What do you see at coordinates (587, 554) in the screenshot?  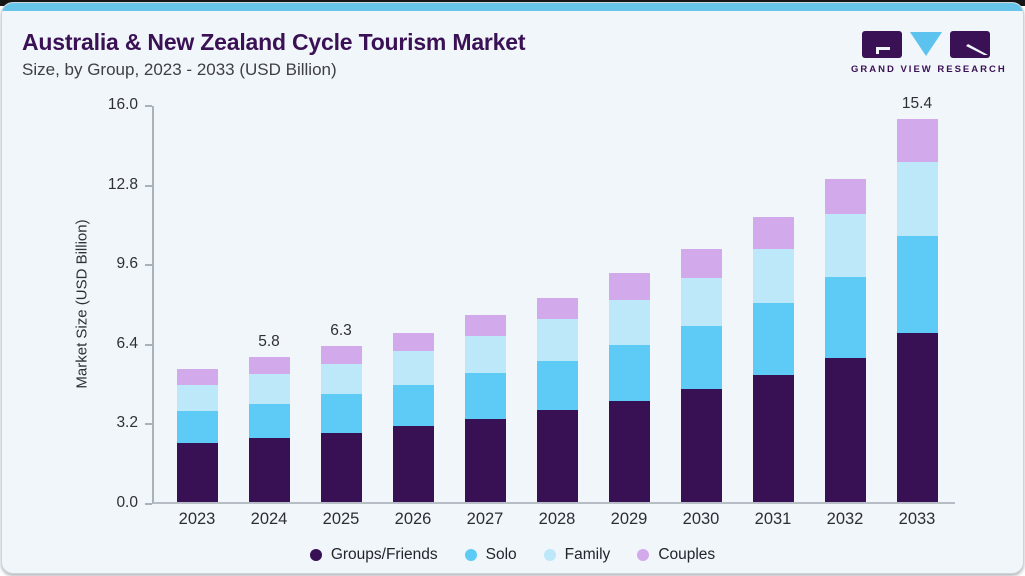 I see `legend-label: Family` at bounding box center [587, 554].